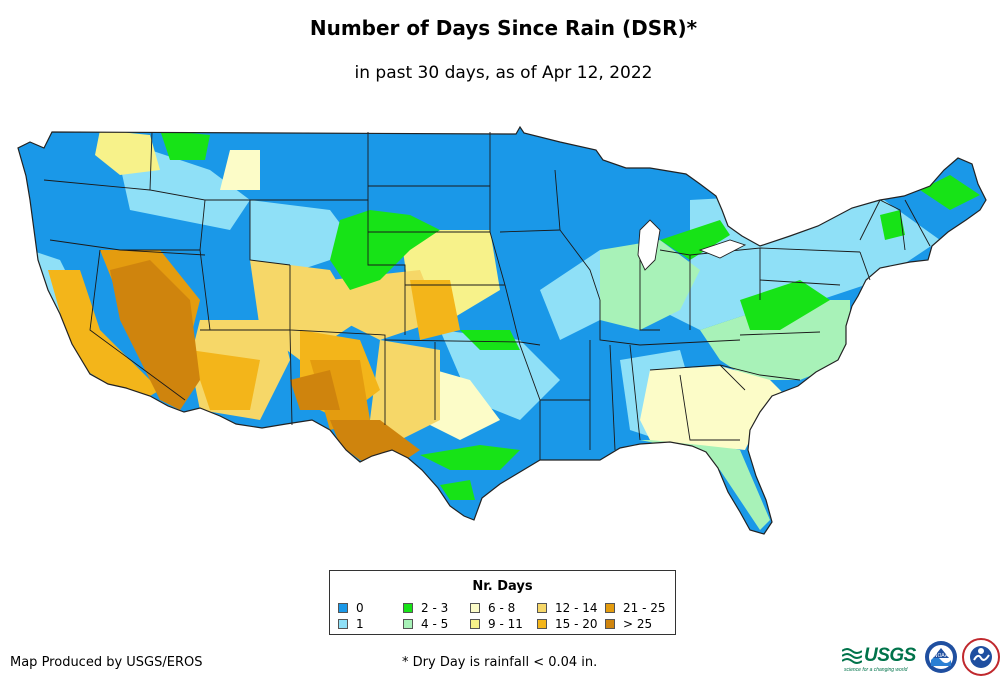  I want to click on legend-item-1: 1, so click(351, 624).